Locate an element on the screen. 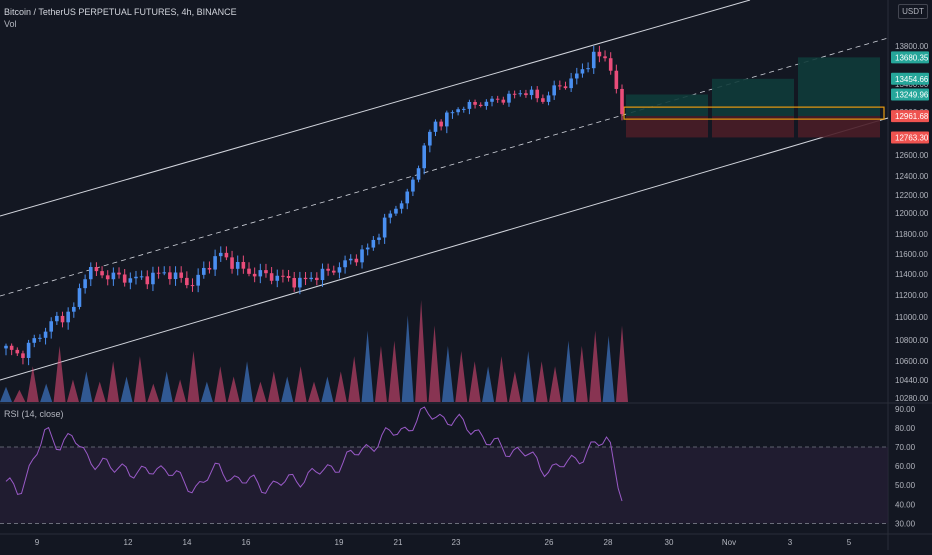  time-tick-label: Nov is located at coordinates (729, 542).